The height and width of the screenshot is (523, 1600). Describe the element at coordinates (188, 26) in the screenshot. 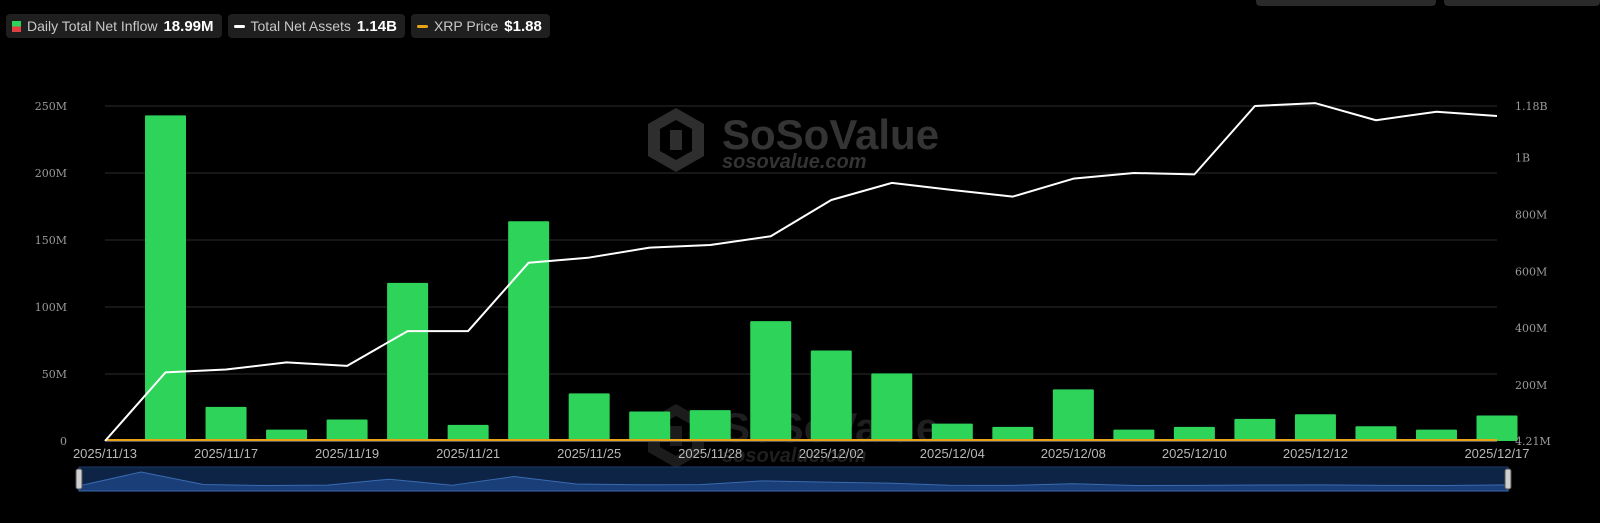

I see `legend-inflow-value: 18.99M` at that location.